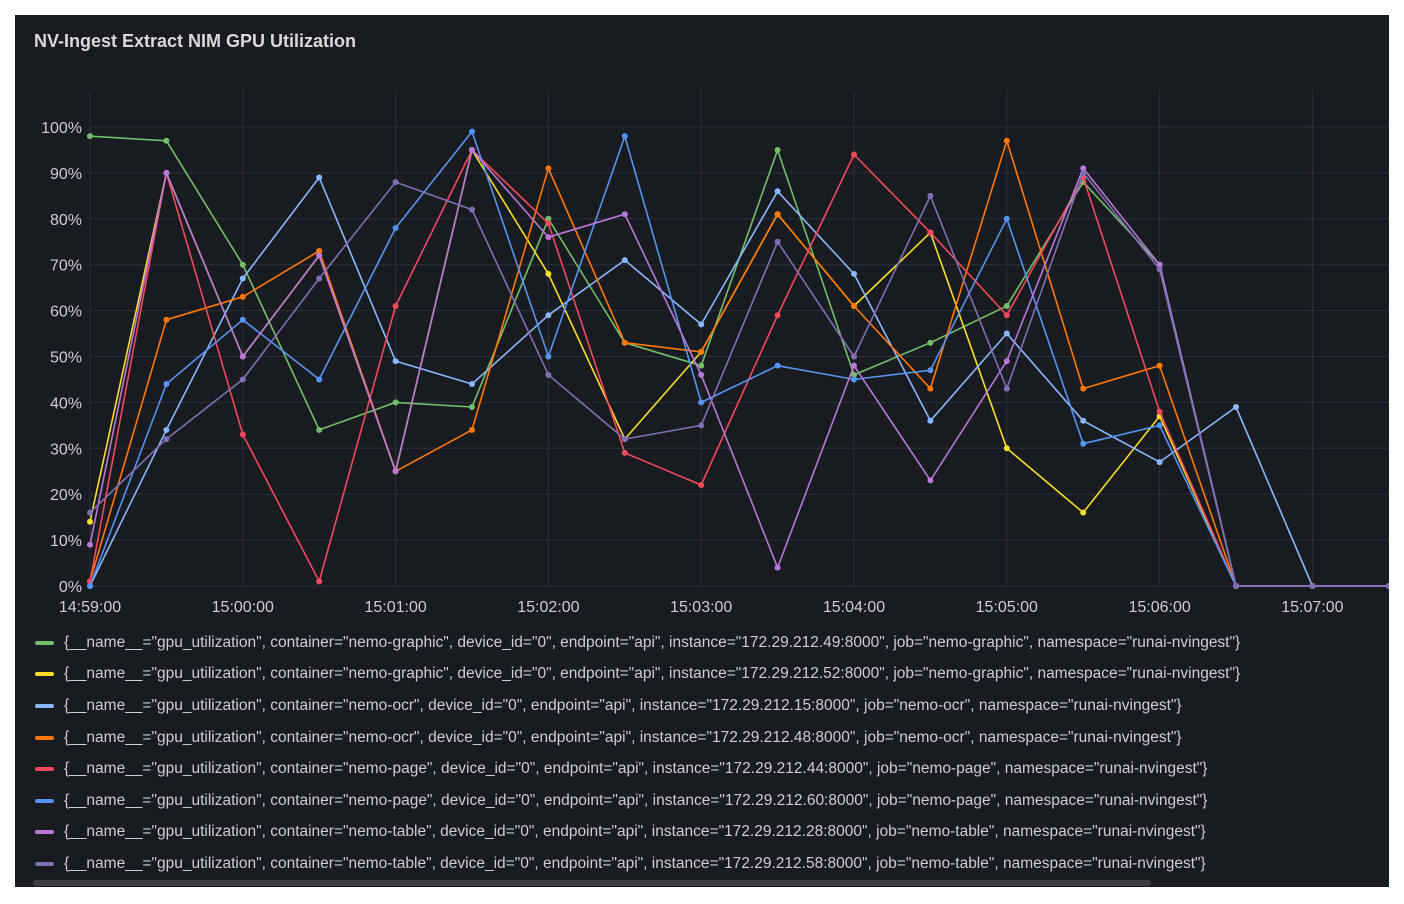 The width and height of the screenshot is (1404, 904). Describe the element at coordinates (66, 449) in the screenshot. I see `y-tick-label: 30%` at that location.